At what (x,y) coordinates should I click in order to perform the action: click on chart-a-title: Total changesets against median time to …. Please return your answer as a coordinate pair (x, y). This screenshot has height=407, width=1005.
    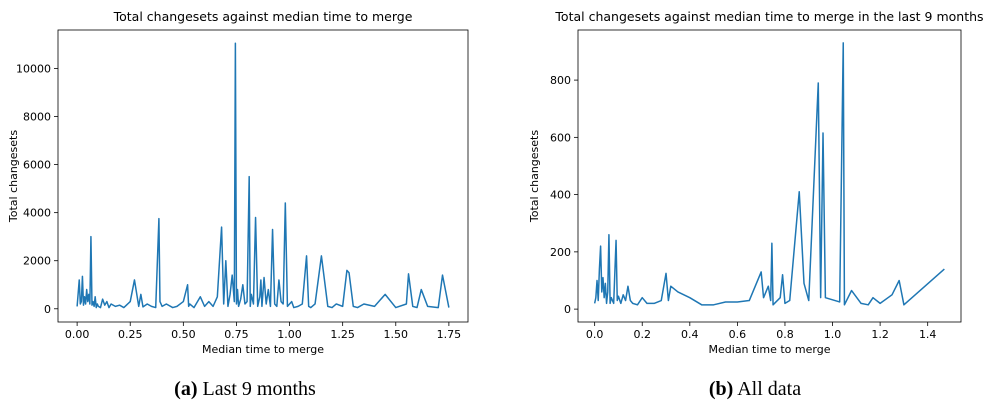
    Looking at the image, I should click on (263, 16).